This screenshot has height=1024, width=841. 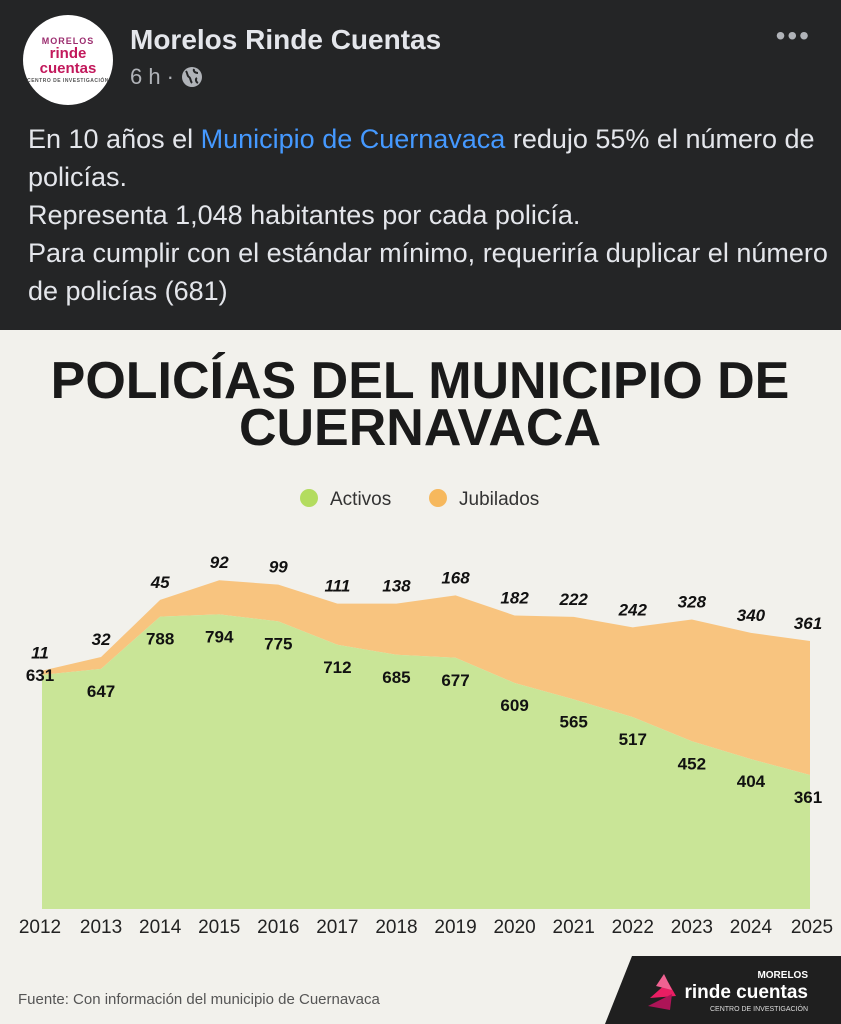 What do you see at coordinates (421, 158) in the screenshot?
I see `post-text-part2: redujo 55% el número de policías.` at bounding box center [421, 158].